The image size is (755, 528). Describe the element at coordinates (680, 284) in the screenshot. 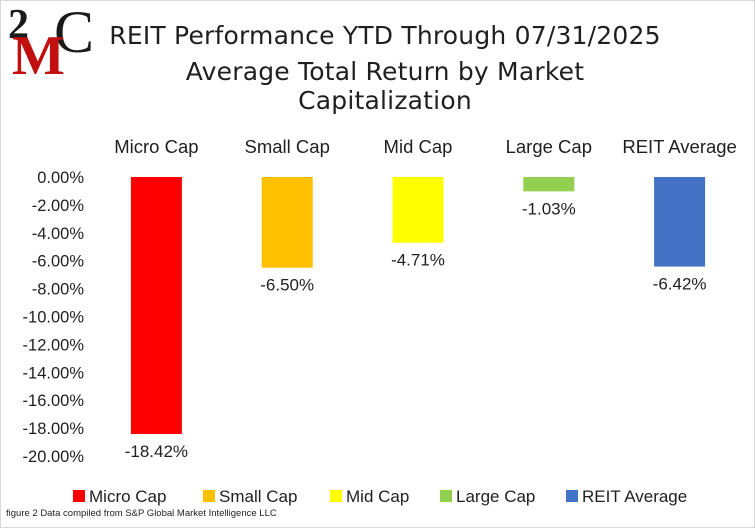

I see `data-label: -6.42%` at that location.